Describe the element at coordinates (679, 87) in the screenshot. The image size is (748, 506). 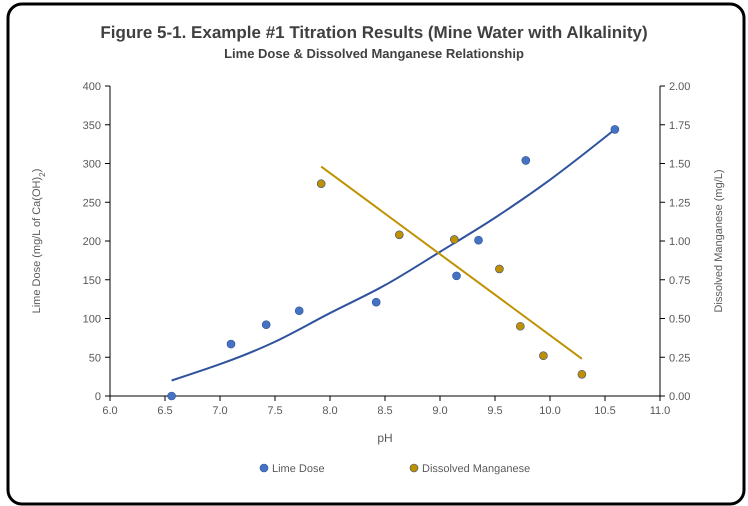
I see `y2-tick-label: 2.00` at that location.